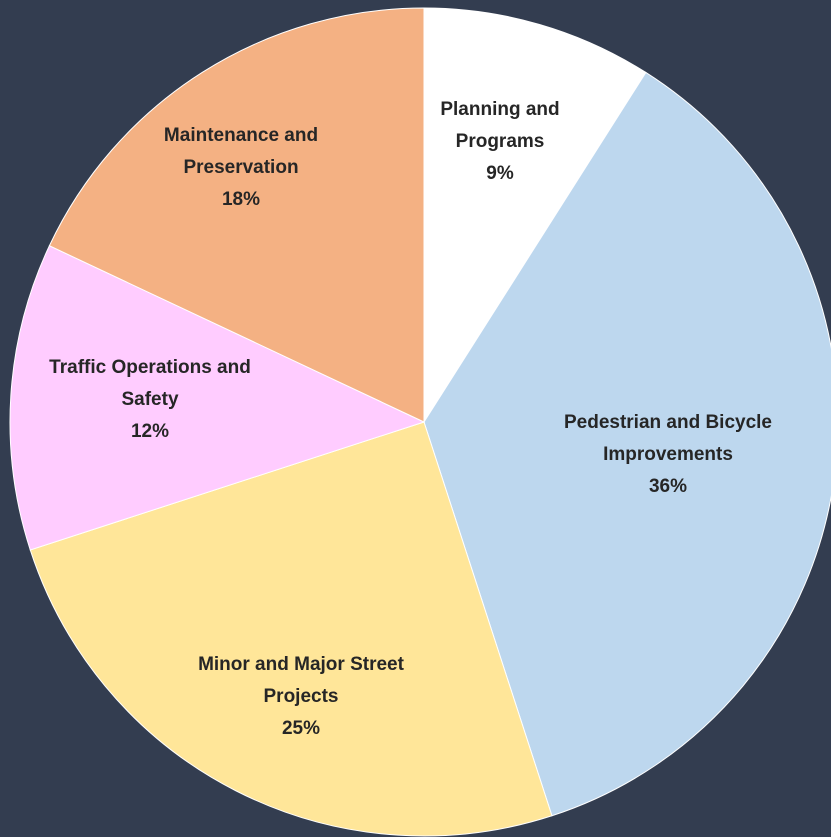 This screenshot has width=831, height=837. Describe the element at coordinates (241, 199) in the screenshot. I see `value-label: 18%` at that location.